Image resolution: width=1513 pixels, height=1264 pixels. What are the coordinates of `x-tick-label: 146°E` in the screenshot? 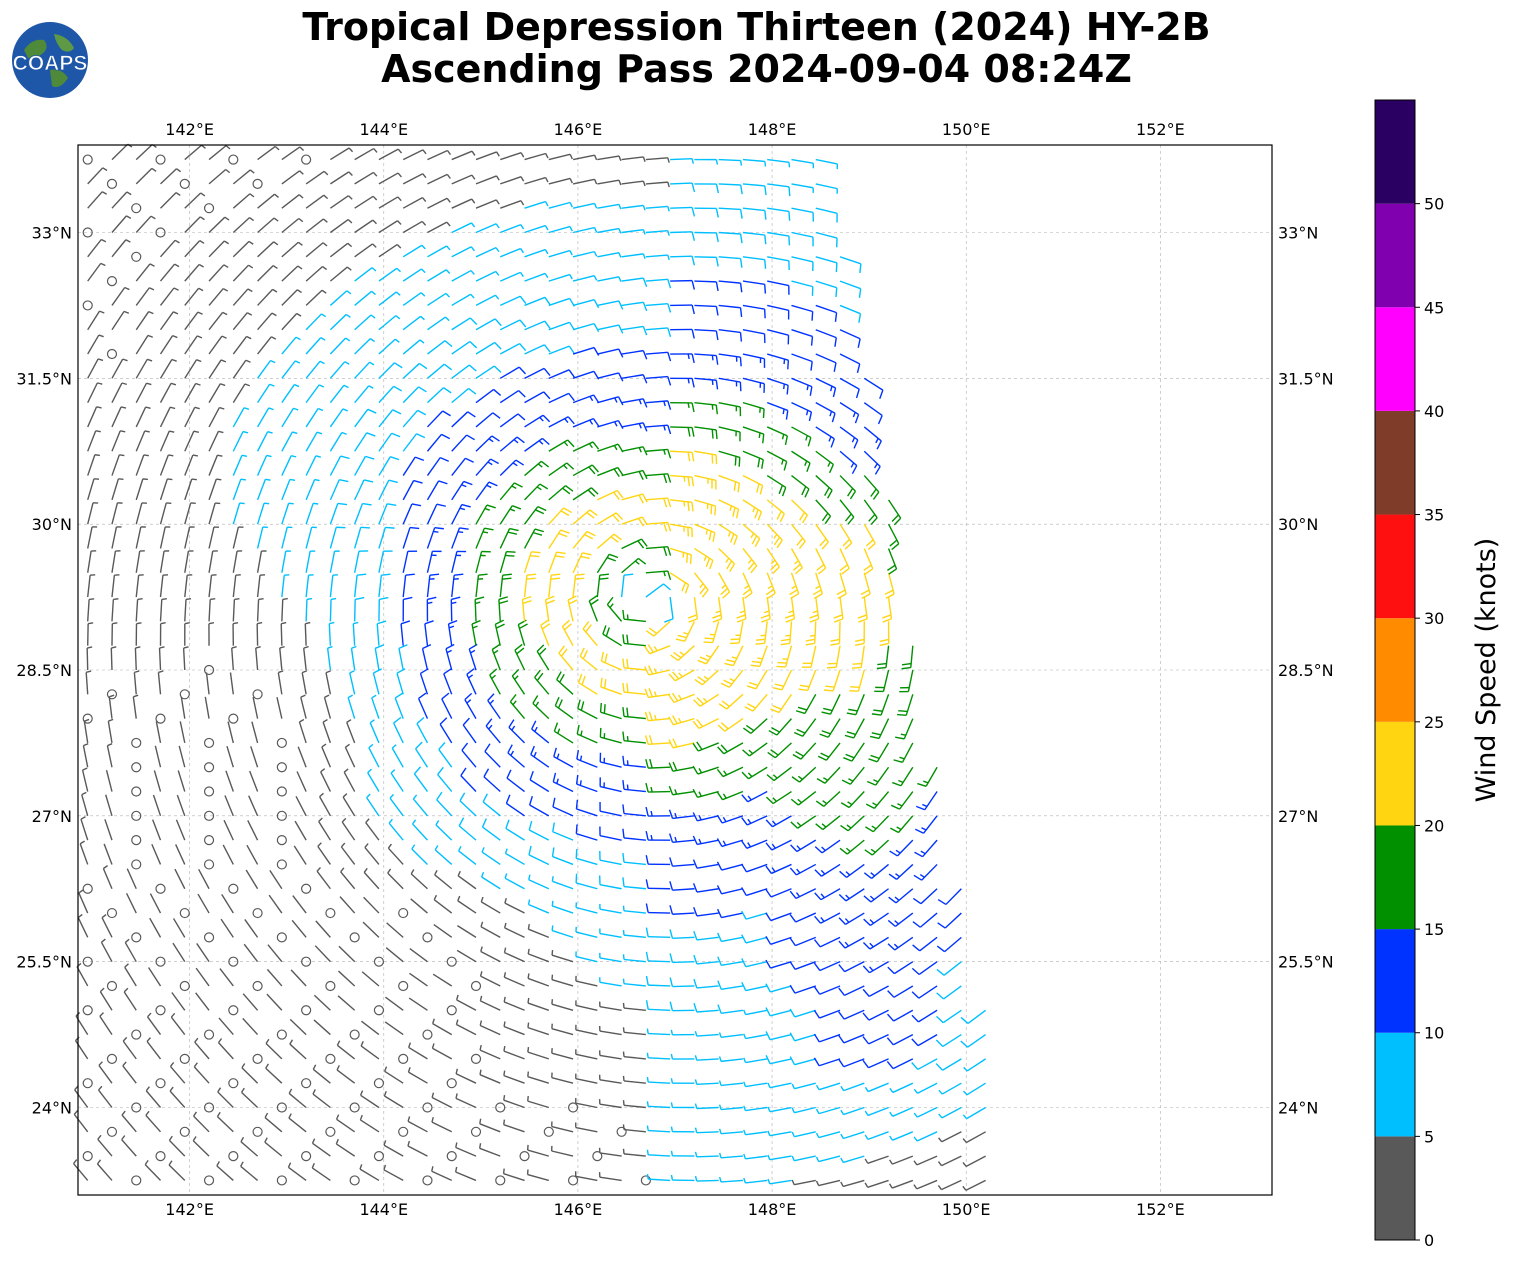 It's located at (578, 129).